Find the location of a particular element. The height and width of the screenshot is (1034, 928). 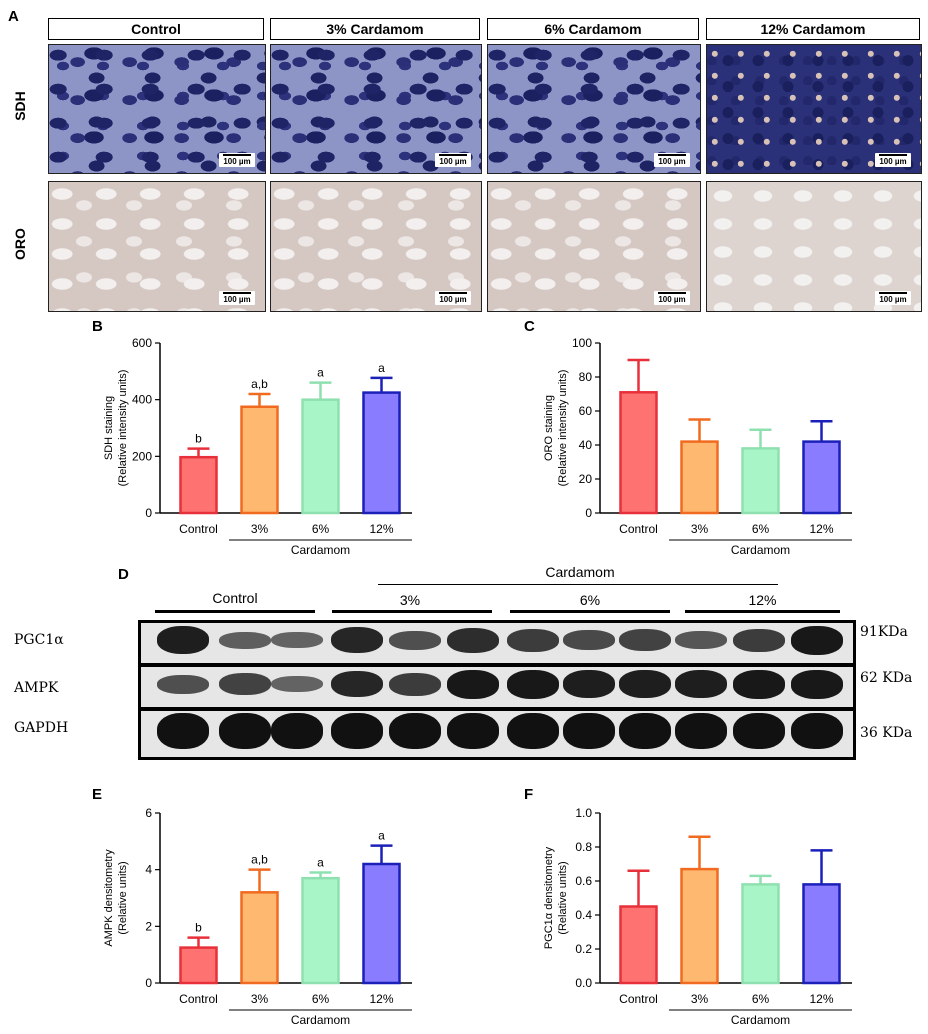

row-label-oro: ORO is located at coordinates (20, 244).